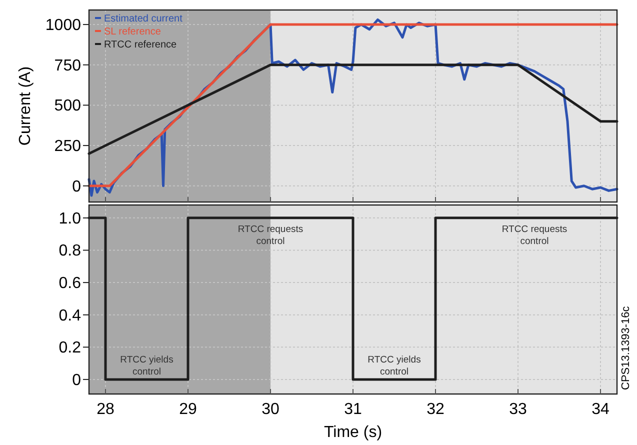 Image resolution: width=637 pixels, height=445 pixels. What do you see at coordinates (353, 409) in the screenshot?
I see `x-tick-label: 31` at bounding box center [353, 409].